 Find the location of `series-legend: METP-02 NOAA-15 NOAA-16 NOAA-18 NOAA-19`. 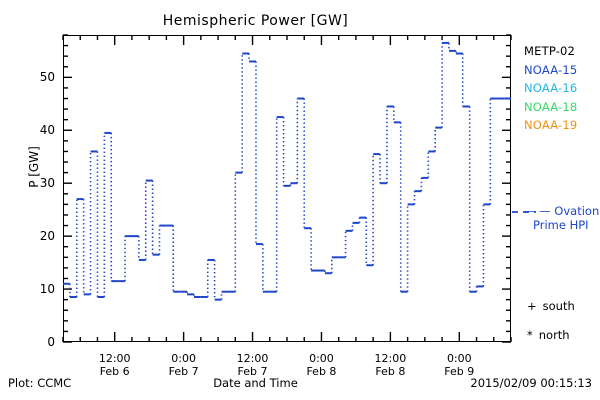

series-legend: METP-02 NOAA-15 NOAA-16 NOAA-18 NOAA-19 is located at coordinates (550, 88).